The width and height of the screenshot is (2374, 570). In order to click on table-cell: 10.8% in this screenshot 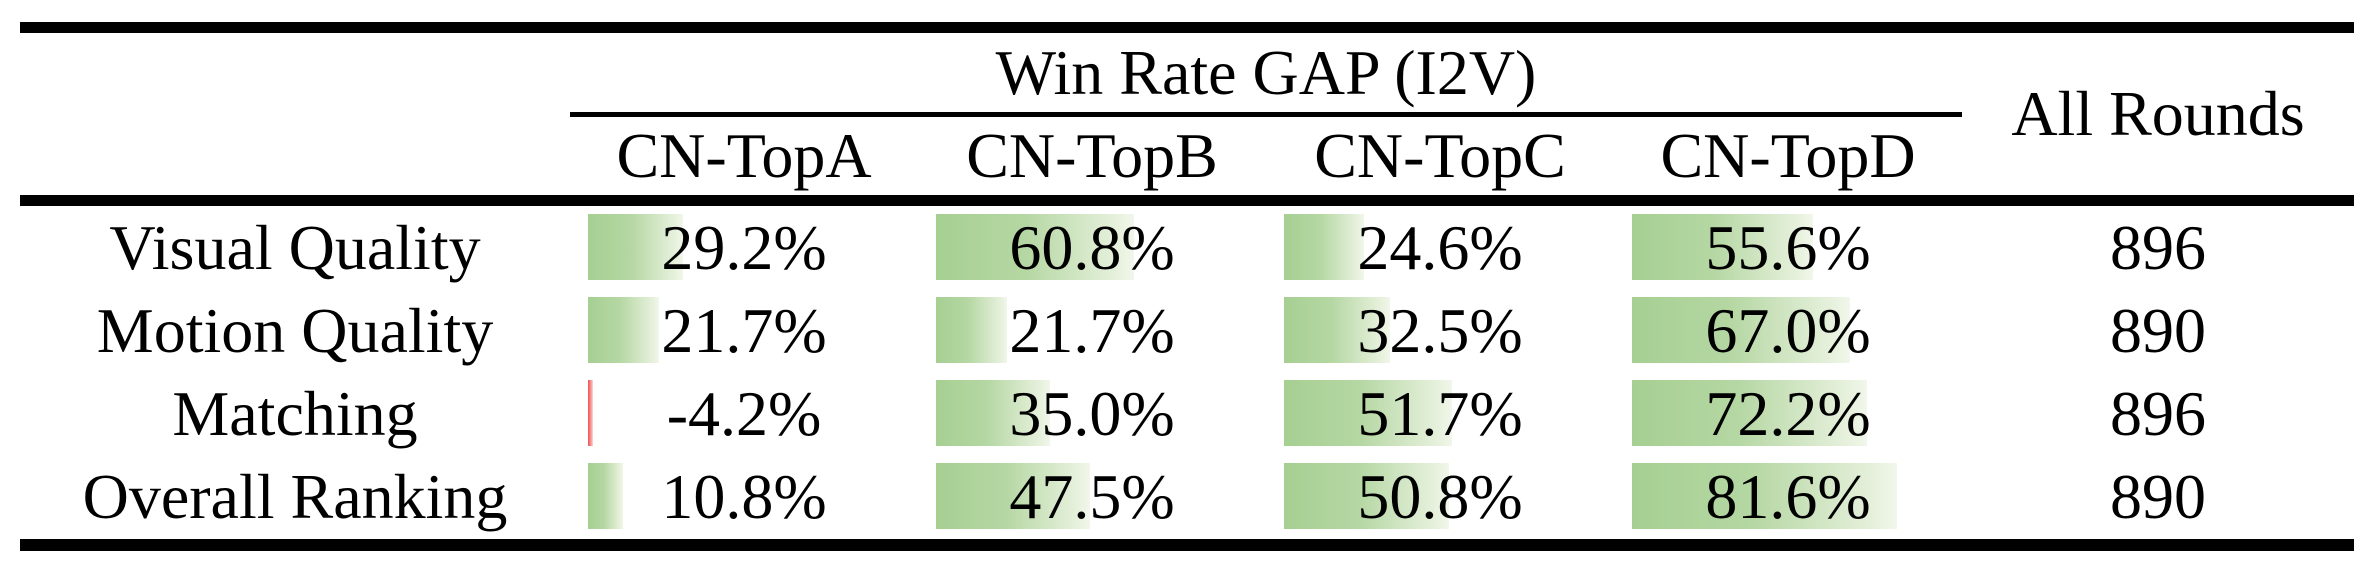, I will do `click(744, 496)`.